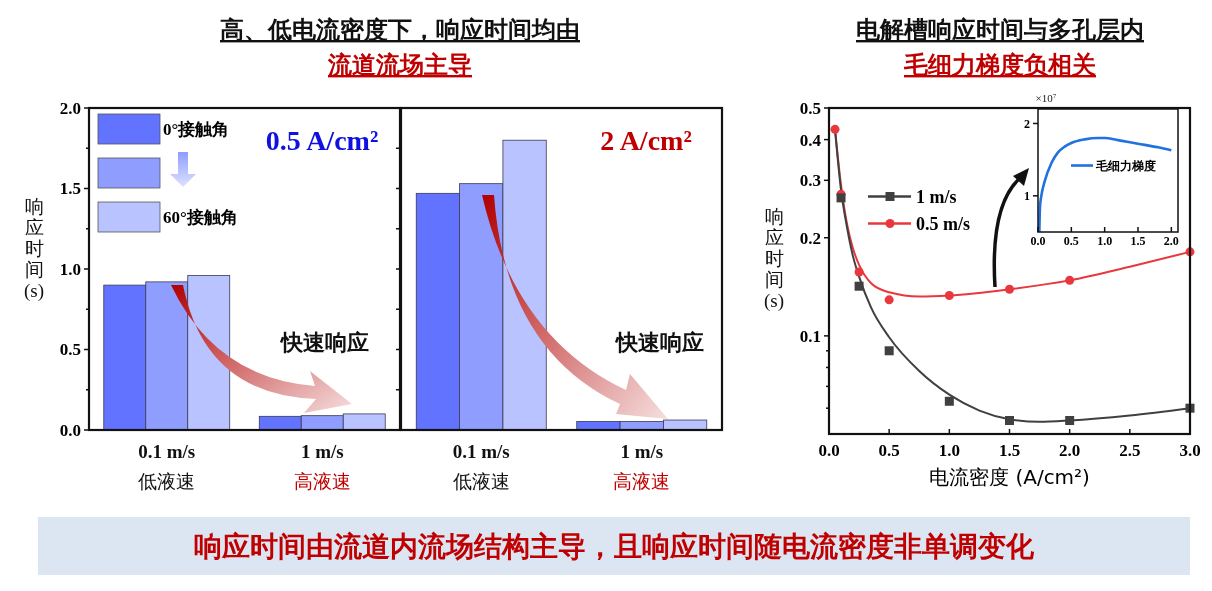 Image resolution: width=1212 pixels, height=591 pixels. What do you see at coordinates (1138, 241) in the screenshot?
I see `x-tick-label: 1.5` at bounding box center [1138, 241].